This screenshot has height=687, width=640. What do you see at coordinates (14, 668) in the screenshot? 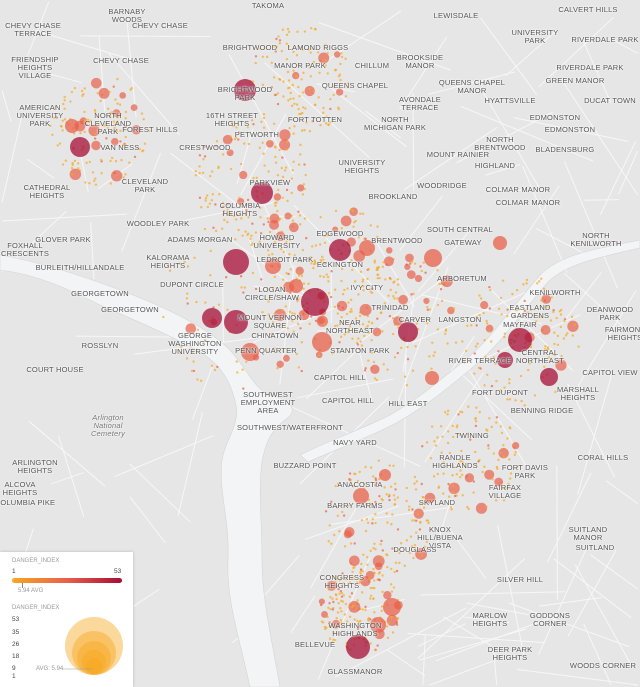
I see `size-tick: 9` at bounding box center [14, 668].